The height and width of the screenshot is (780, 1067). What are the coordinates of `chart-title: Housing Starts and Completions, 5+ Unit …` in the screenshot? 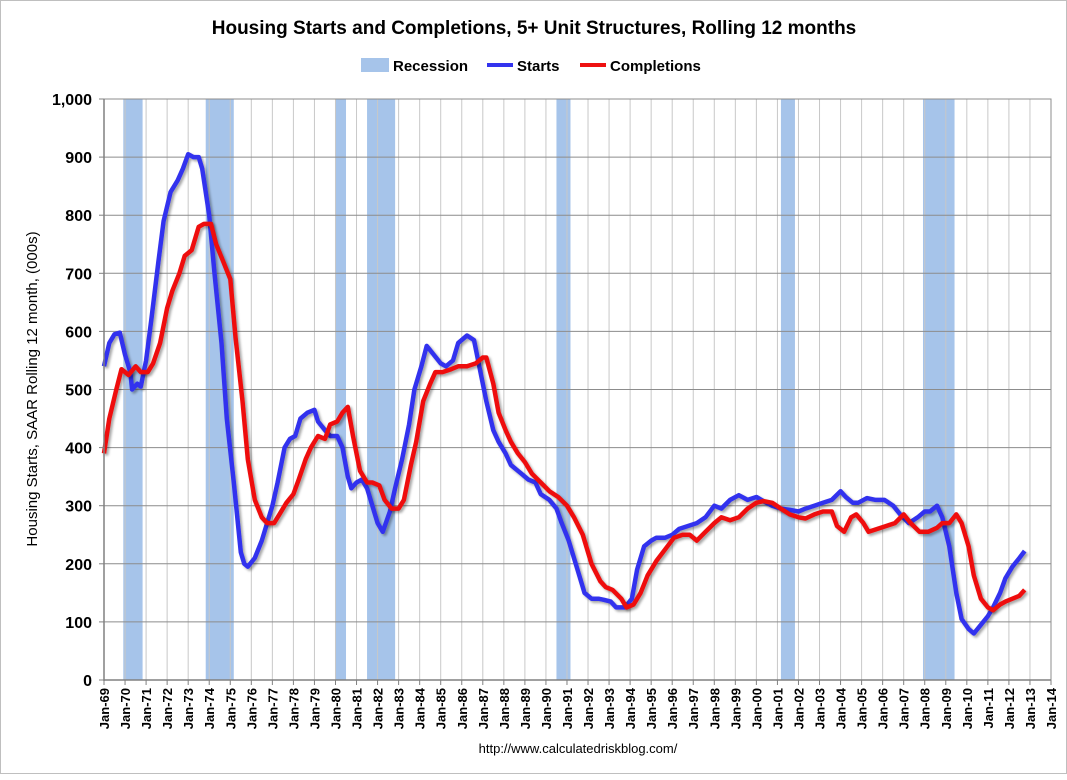 It's located at (534, 28).